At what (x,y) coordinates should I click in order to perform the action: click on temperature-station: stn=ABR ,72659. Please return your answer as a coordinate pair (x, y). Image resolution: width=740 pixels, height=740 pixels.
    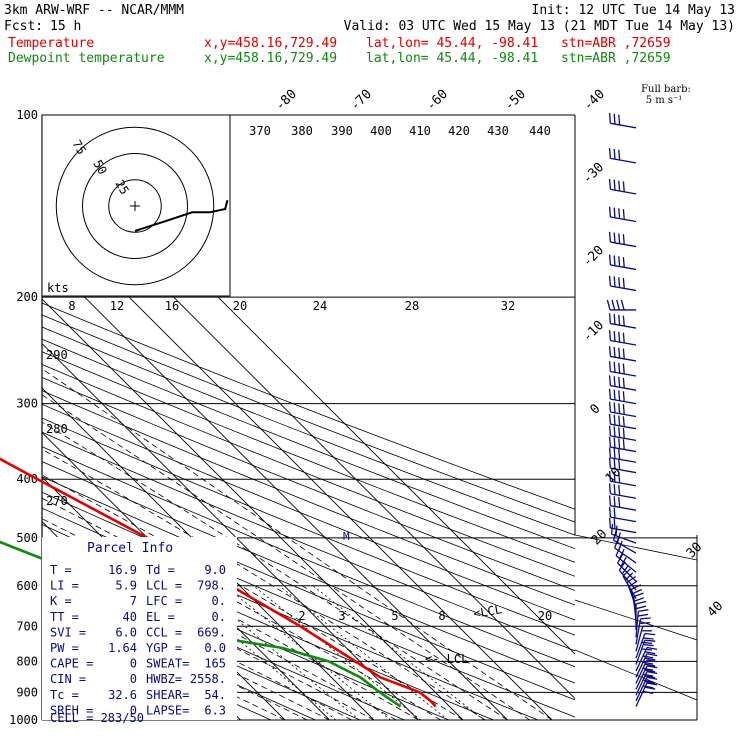
    Looking at the image, I should click on (616, 43).